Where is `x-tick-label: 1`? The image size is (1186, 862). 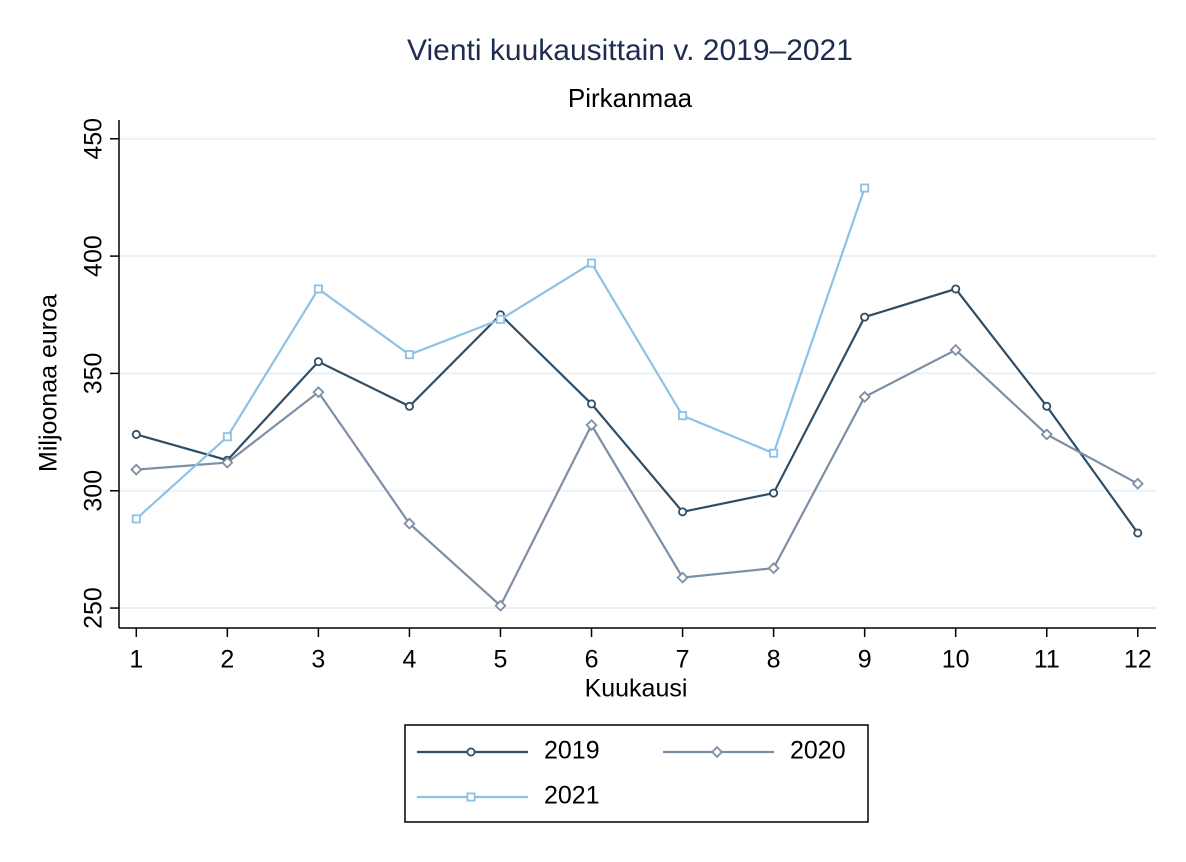
x-tick-label: 1 is located at coordinates (136, 660).